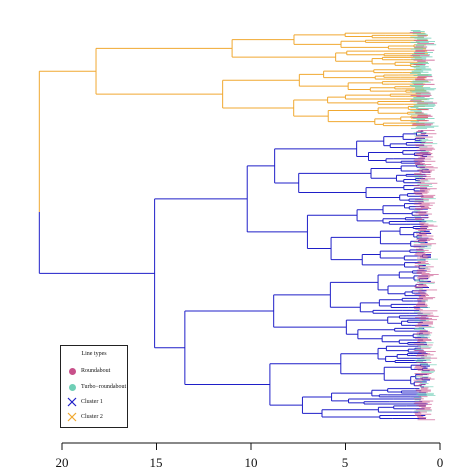 This screenshot has height=474, width=474. I want to click on legend-label: Cluster 1, so click(92, 402).